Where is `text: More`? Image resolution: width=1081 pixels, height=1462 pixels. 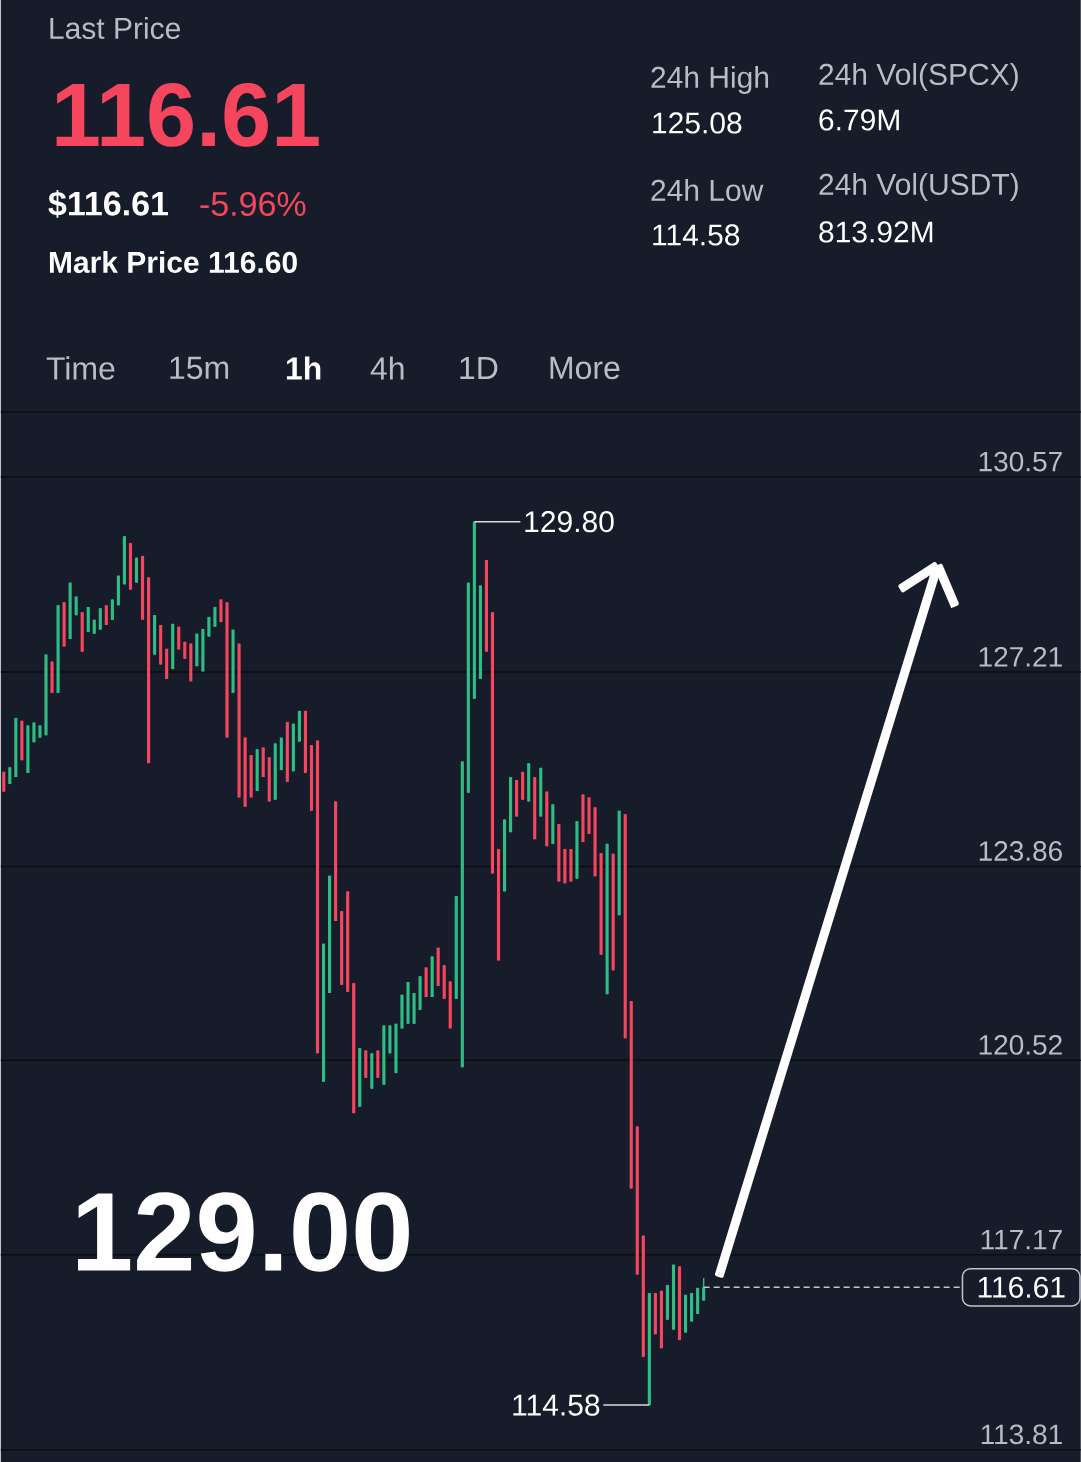
text: More is located at coordinates (585, 368).